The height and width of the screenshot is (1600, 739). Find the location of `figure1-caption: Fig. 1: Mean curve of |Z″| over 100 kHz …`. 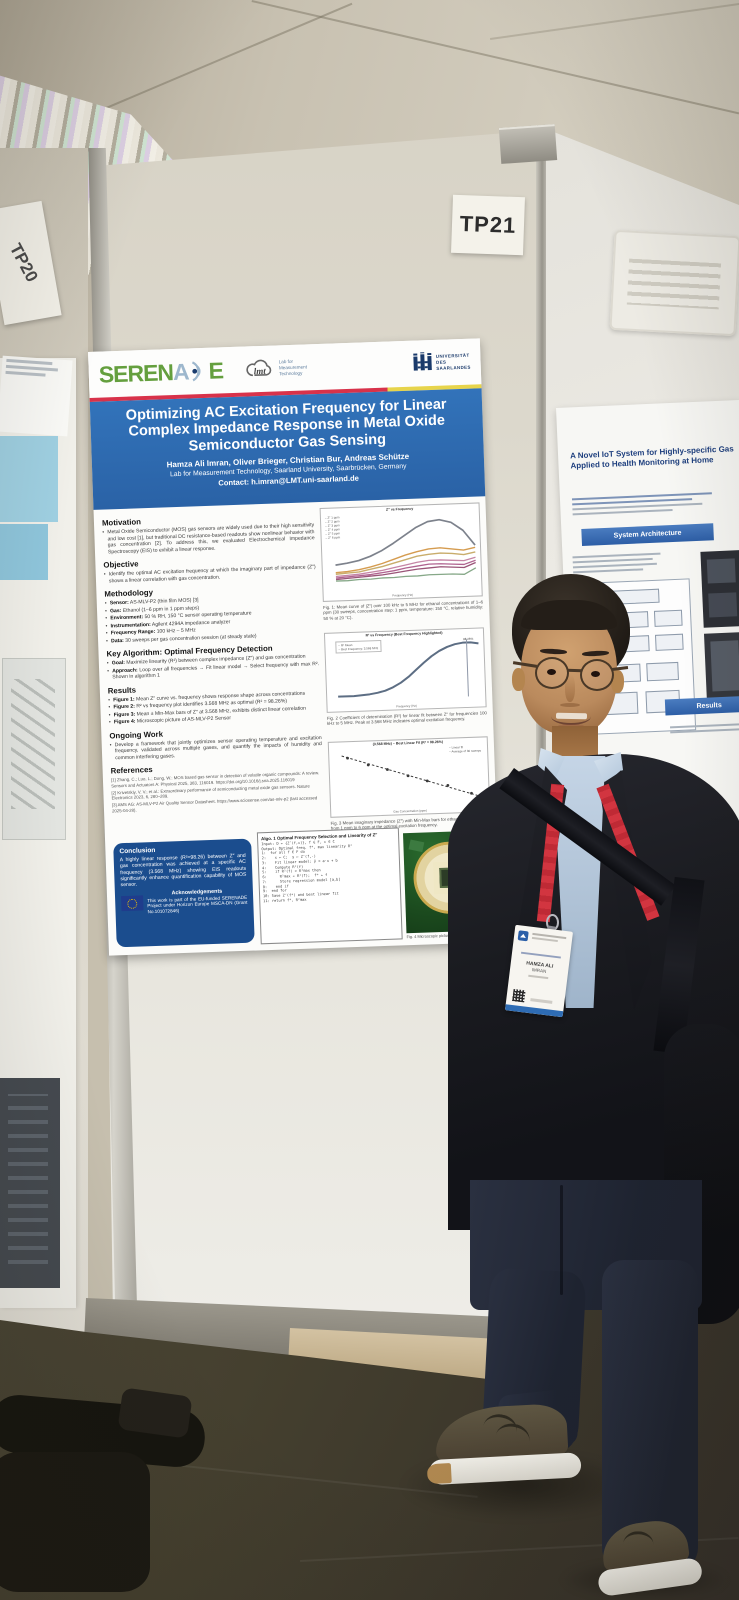

figure1-caption: Fig. 1: Mean curve of |Z″| over 100 kHz … is located at coordinates (403, 610).